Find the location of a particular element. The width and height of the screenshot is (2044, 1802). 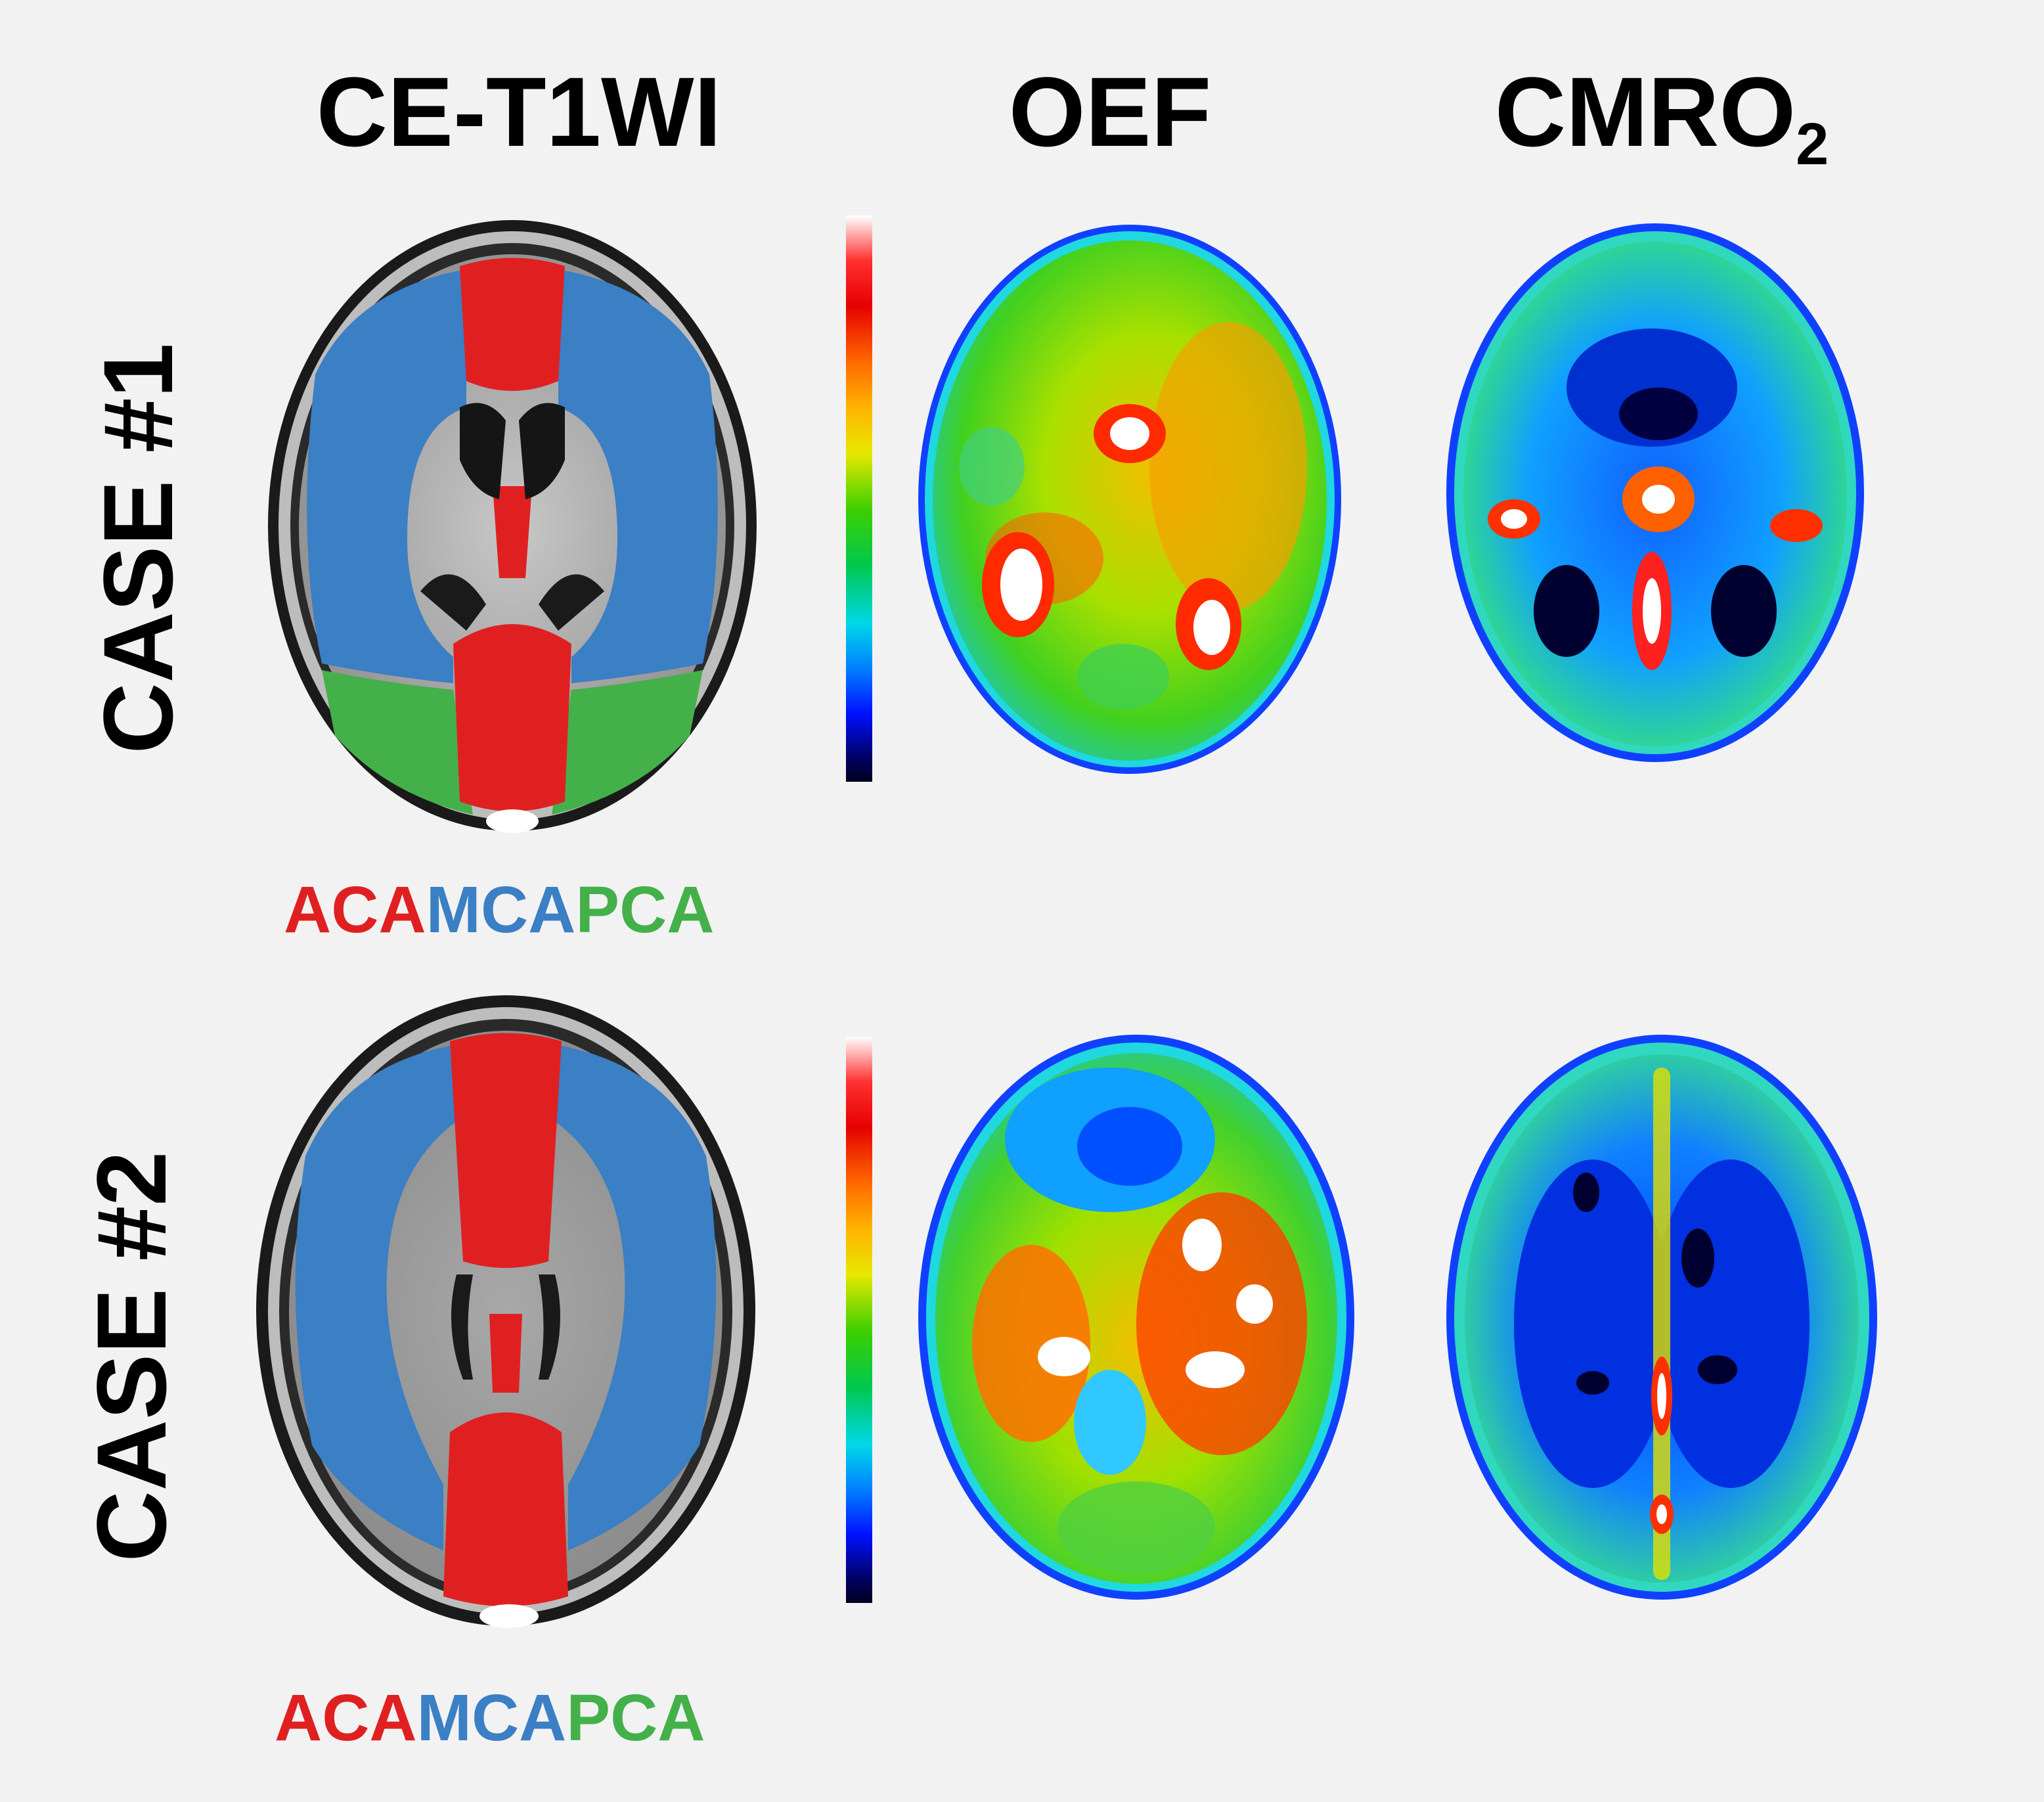

cmro2-subscript: 2 is located at coordinates (1812, 144).